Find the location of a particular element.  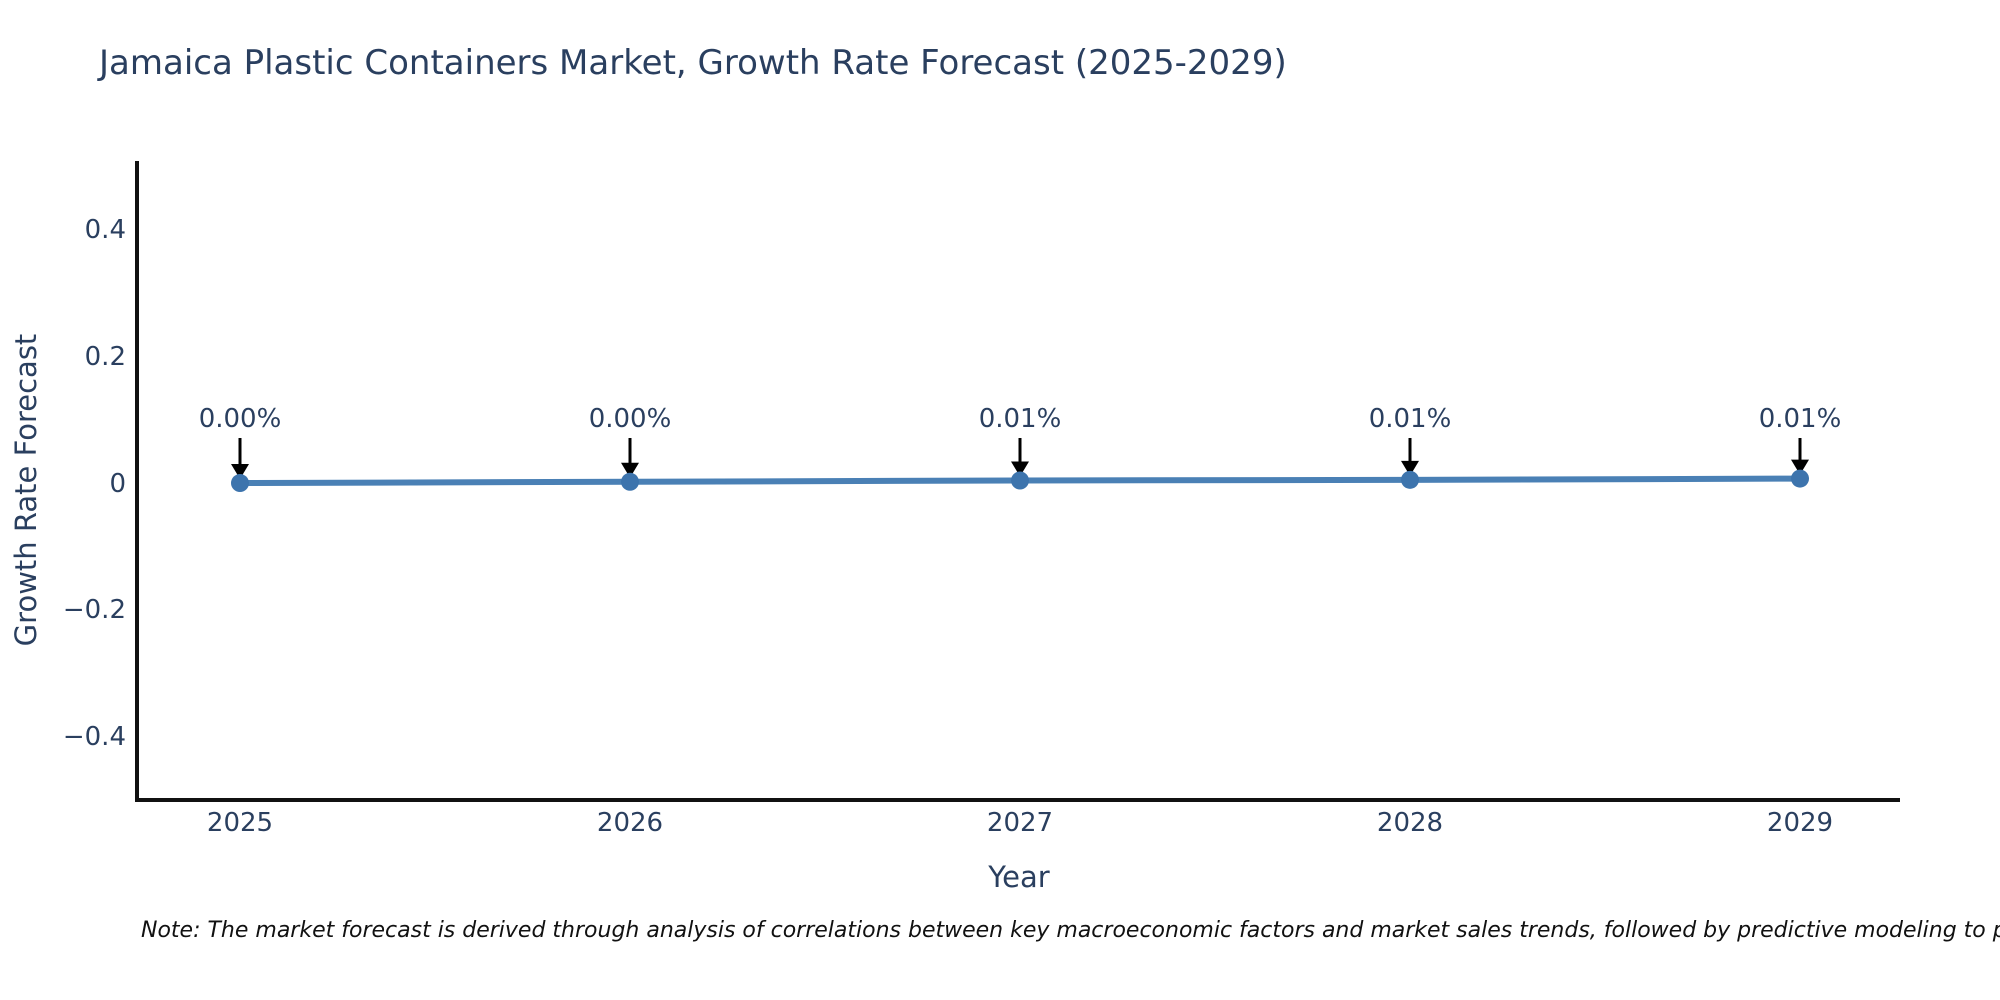

y-tick-label: 0.2 is located at coordinates (105, 357).